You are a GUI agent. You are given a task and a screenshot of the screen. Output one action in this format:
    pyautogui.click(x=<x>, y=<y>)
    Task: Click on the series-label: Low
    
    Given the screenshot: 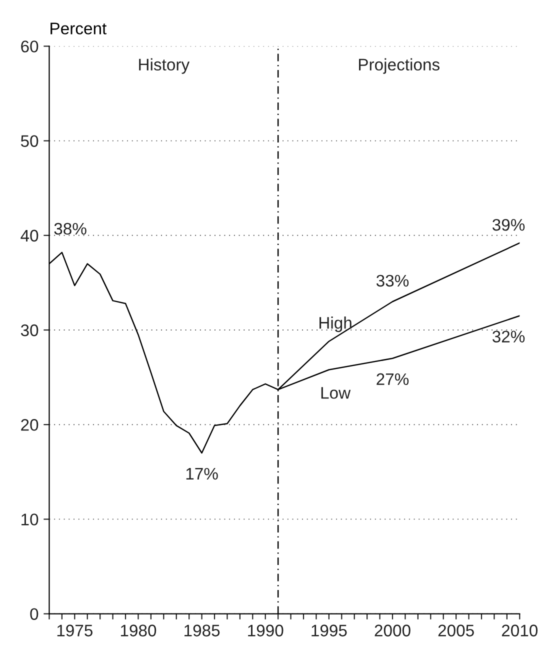 What is the action you would take?
    pyautogui.click(x=336, y=393)
    